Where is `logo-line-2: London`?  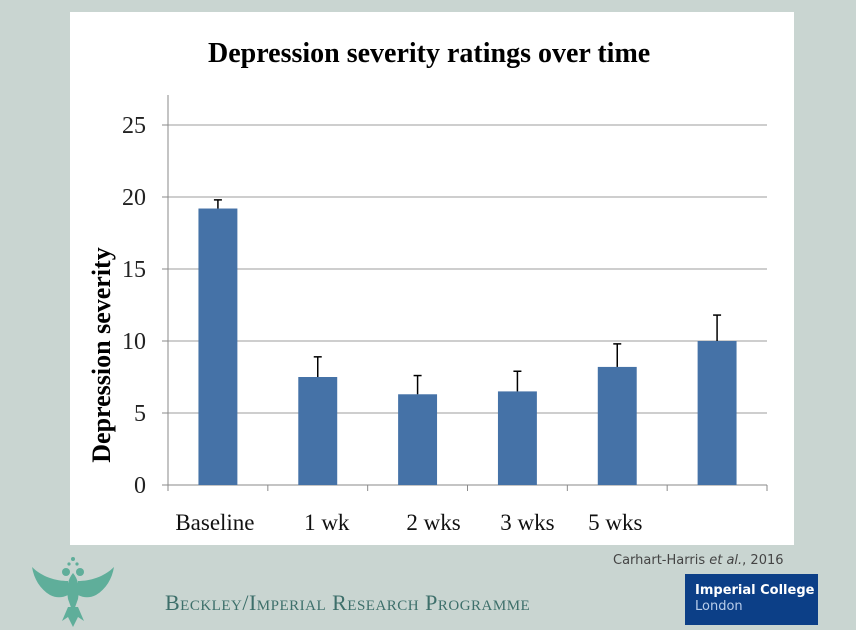
logo-line-2: London is located at coordinates (719, 606).